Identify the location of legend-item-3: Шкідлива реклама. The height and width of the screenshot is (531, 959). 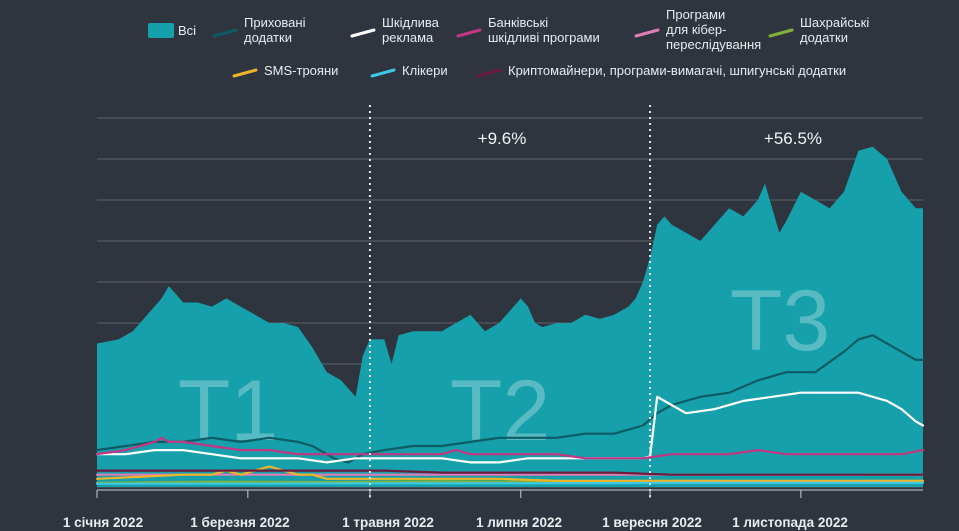
(395, 30).